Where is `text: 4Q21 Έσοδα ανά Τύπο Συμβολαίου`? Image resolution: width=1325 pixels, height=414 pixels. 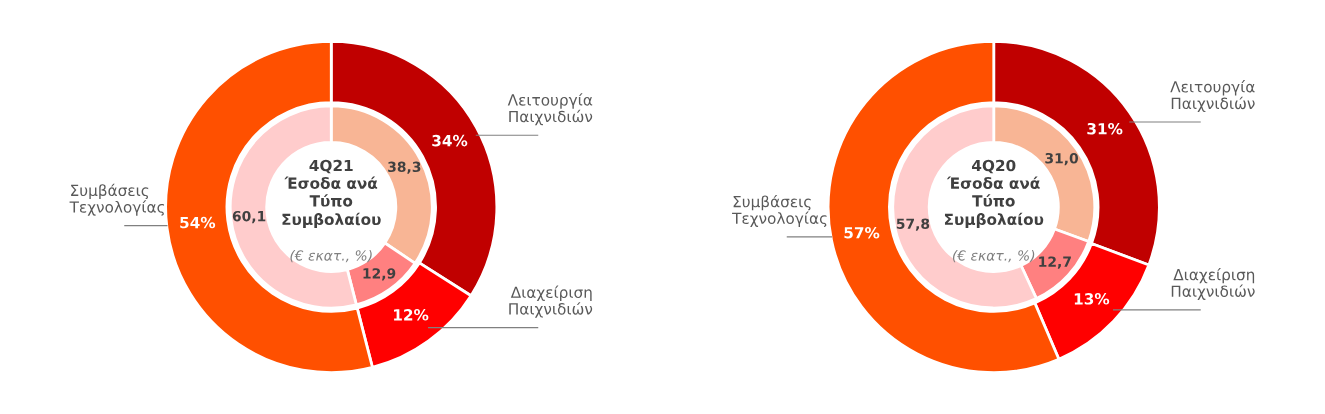
text: 4Q21 Έσοδα ανά Τύπο Συμβολαίου is located at coordinates (331, 194).